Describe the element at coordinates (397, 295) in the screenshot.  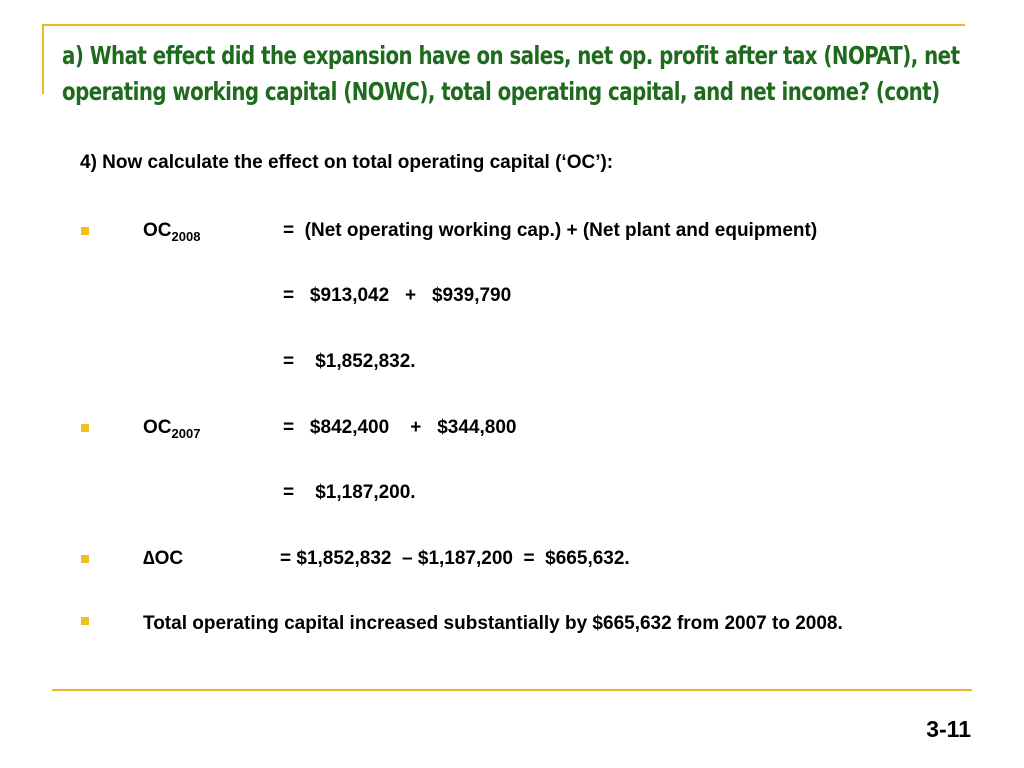
I see `oc2008-values: = $913,042 + $939,790` at that location.